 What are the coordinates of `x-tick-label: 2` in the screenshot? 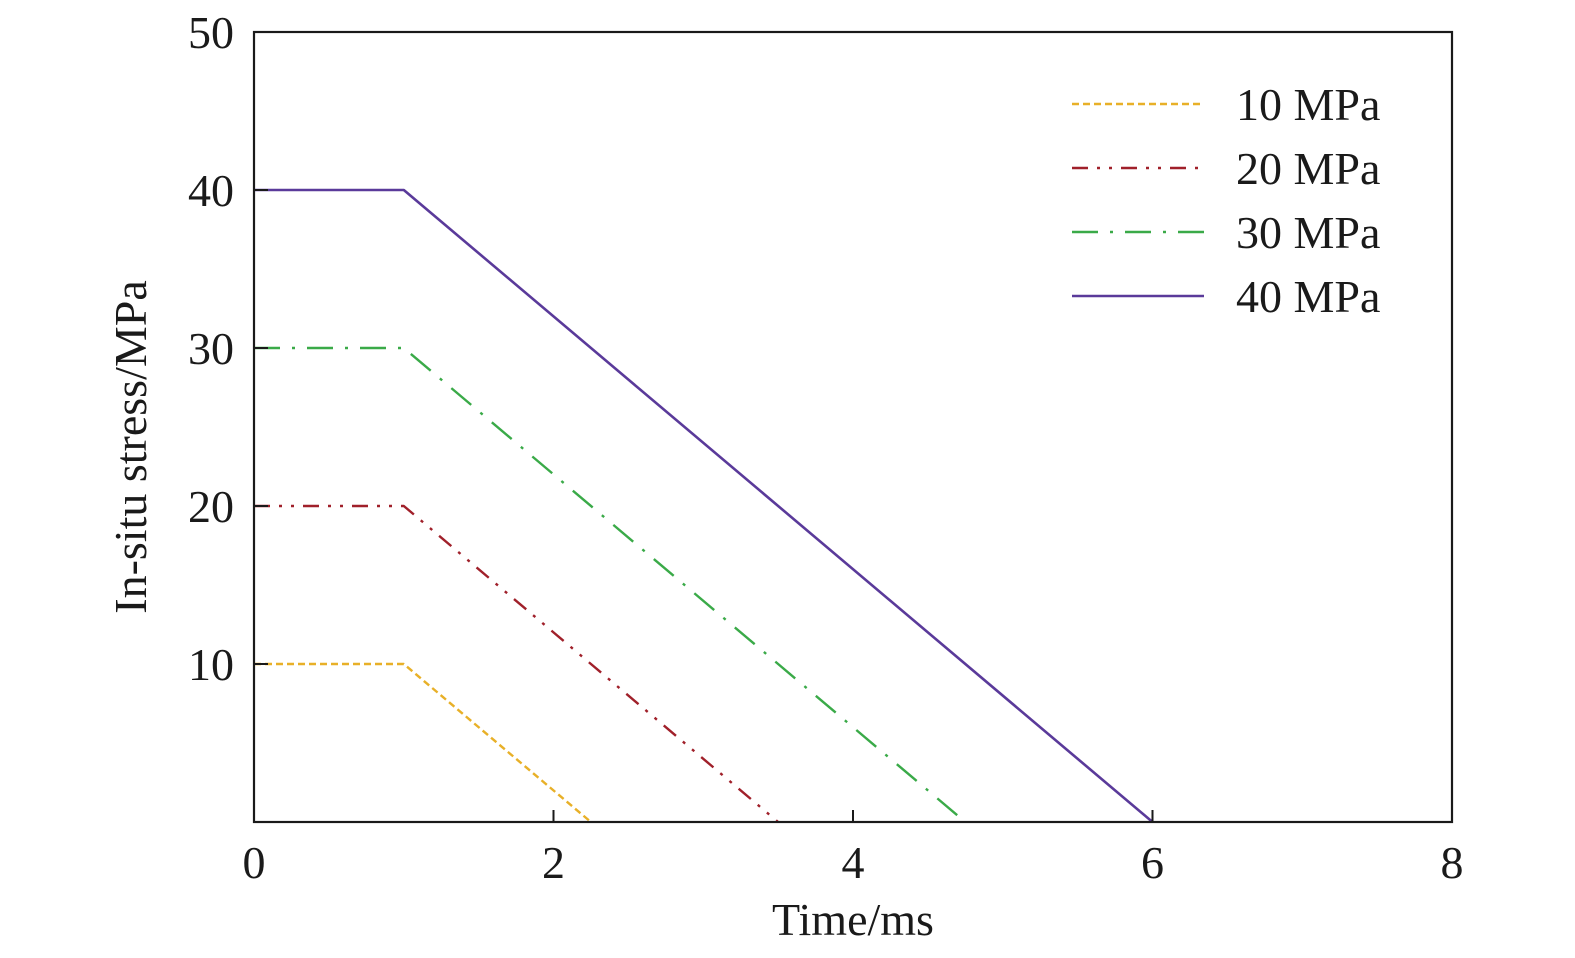 It's located at (553, 862).